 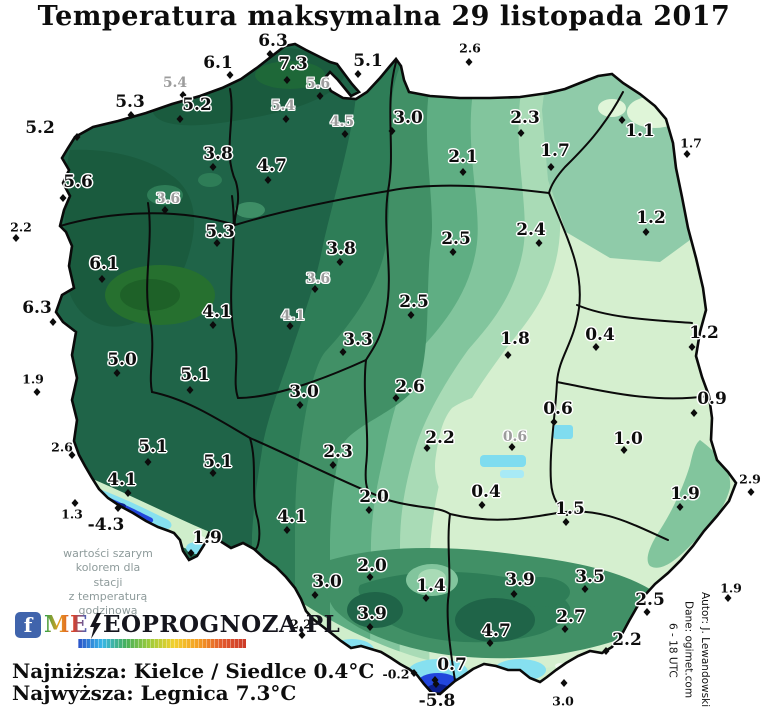 I want to click on station-value: 6.3, so click(x=273, y=41).